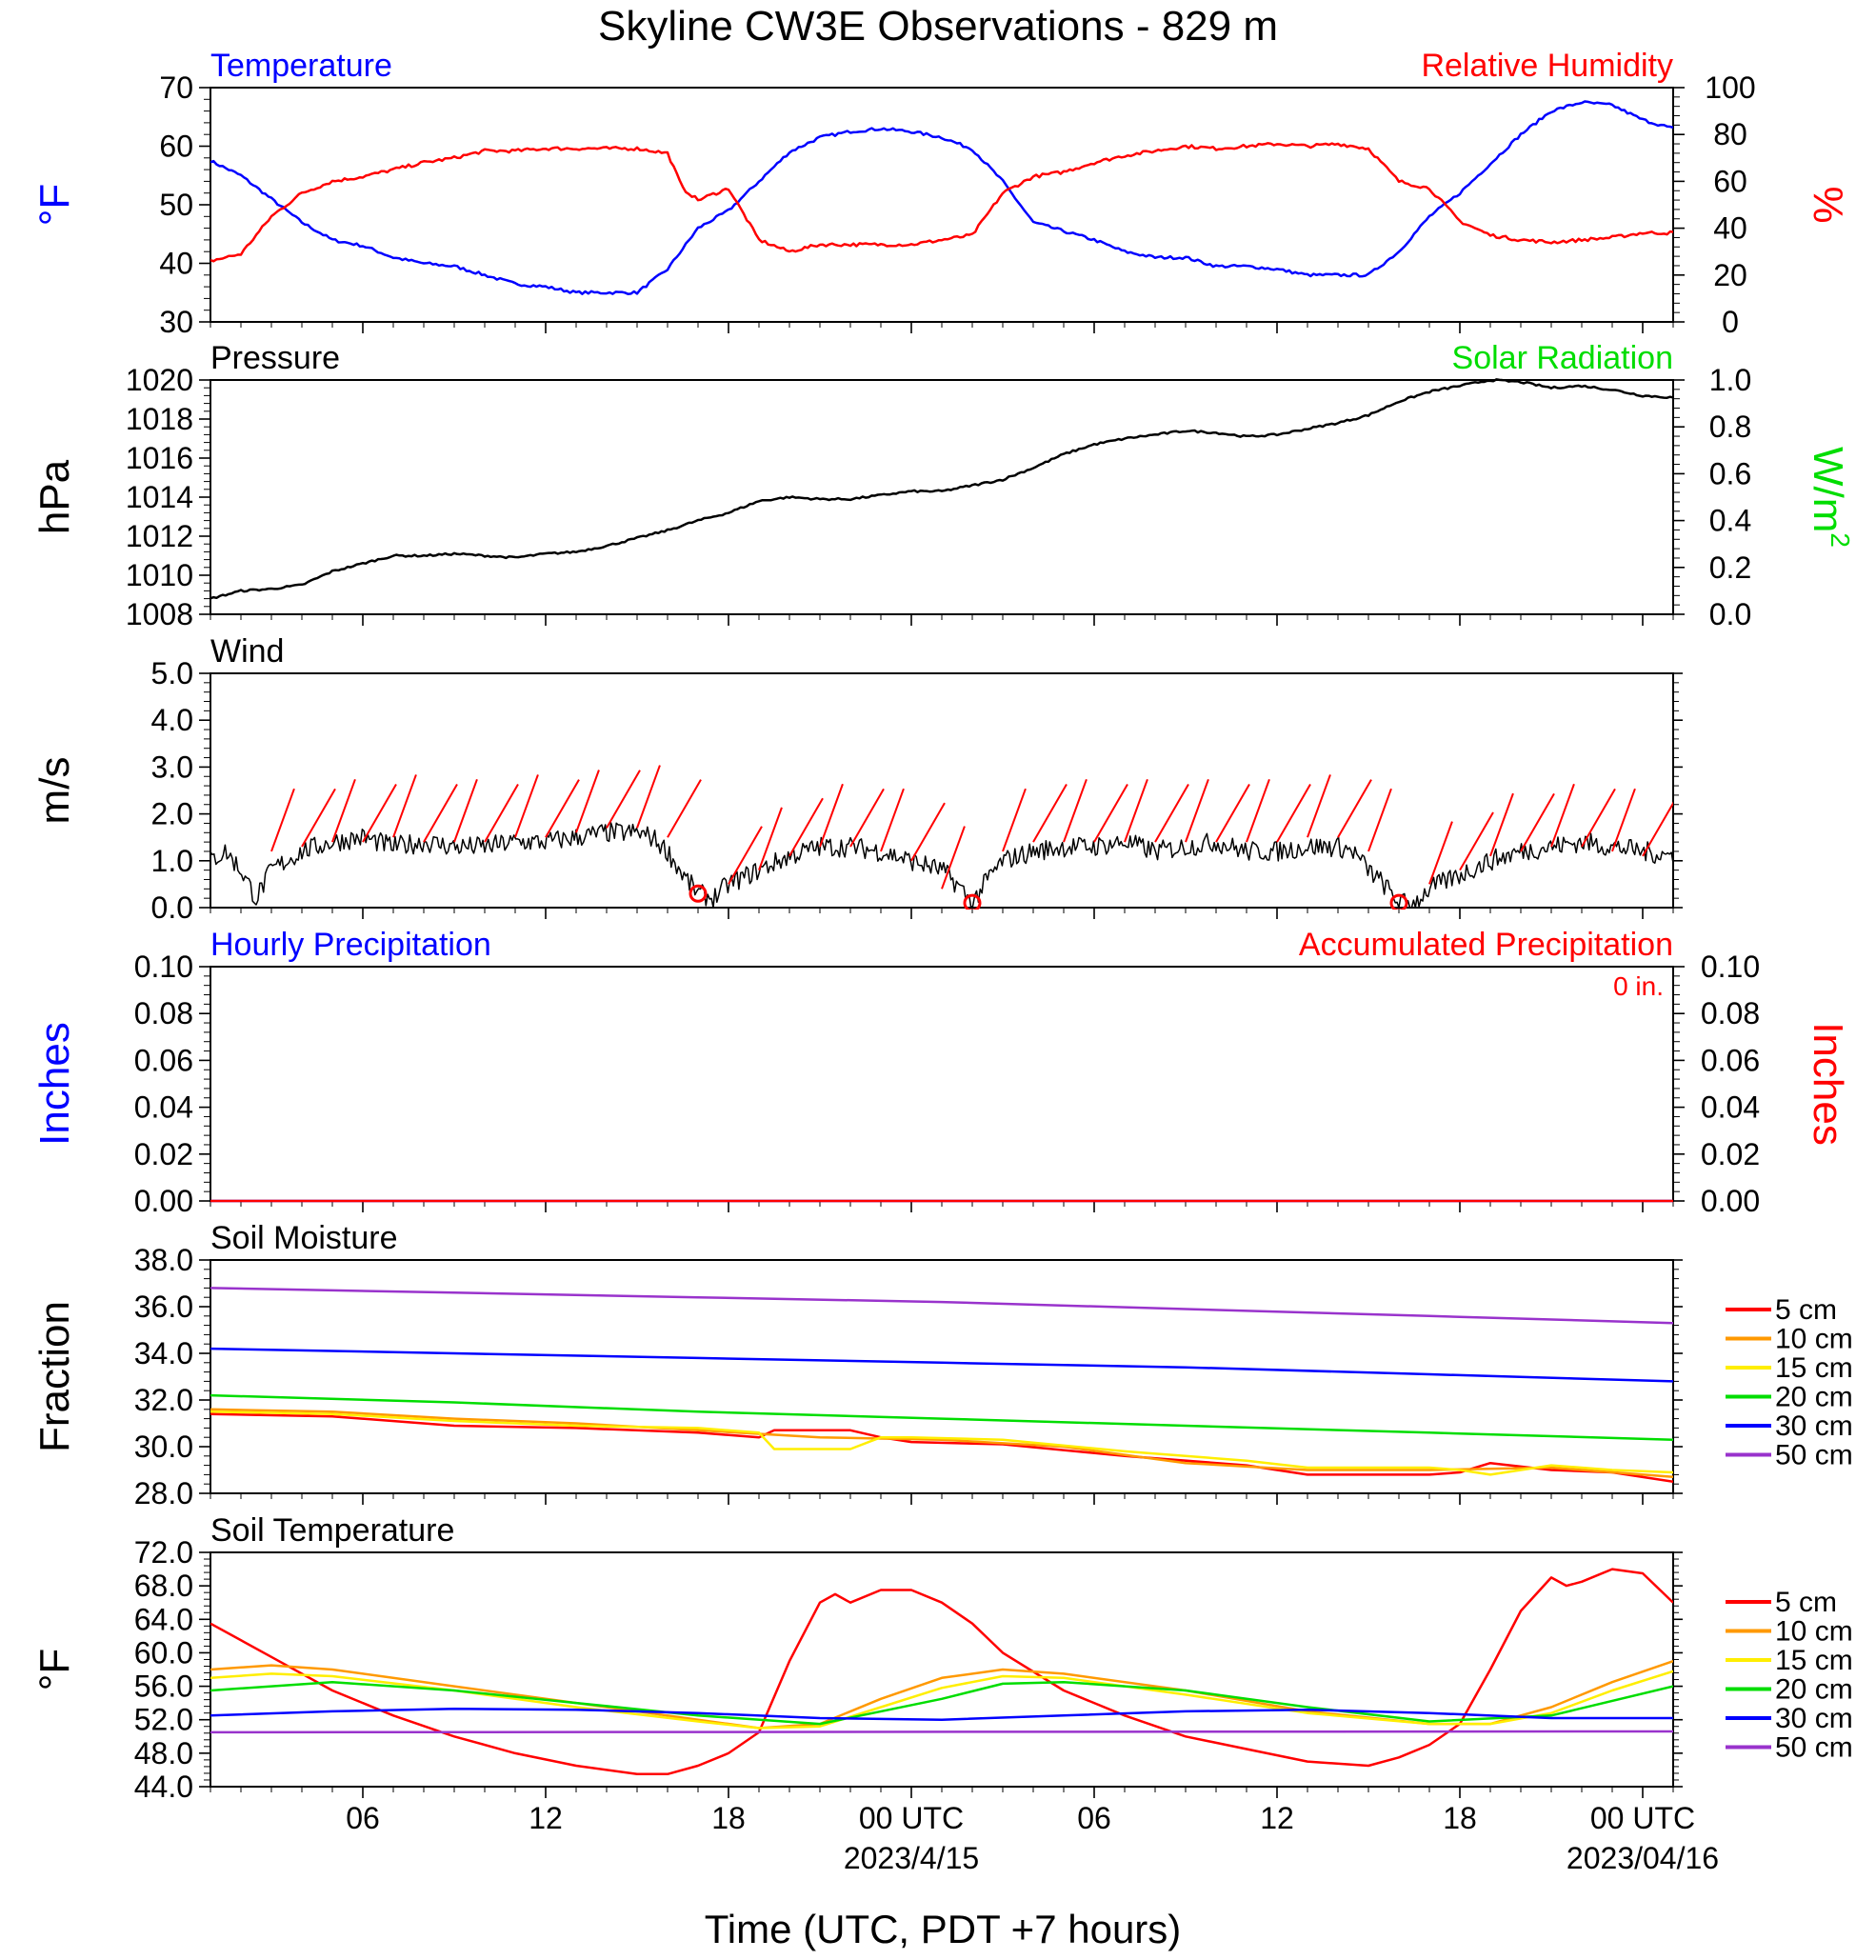 This screenshot has height=1960, width=1876. I want to click on y-right-tick-label: 0.10, so click(1731, 967).